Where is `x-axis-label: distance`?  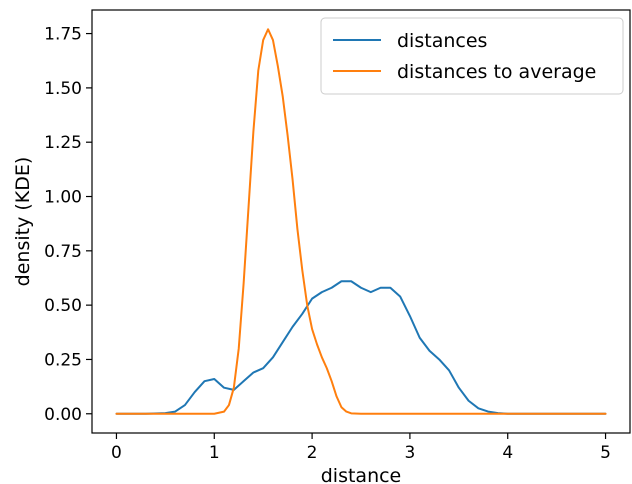 x-axis-label: distance is located at coordinates (361, 474).